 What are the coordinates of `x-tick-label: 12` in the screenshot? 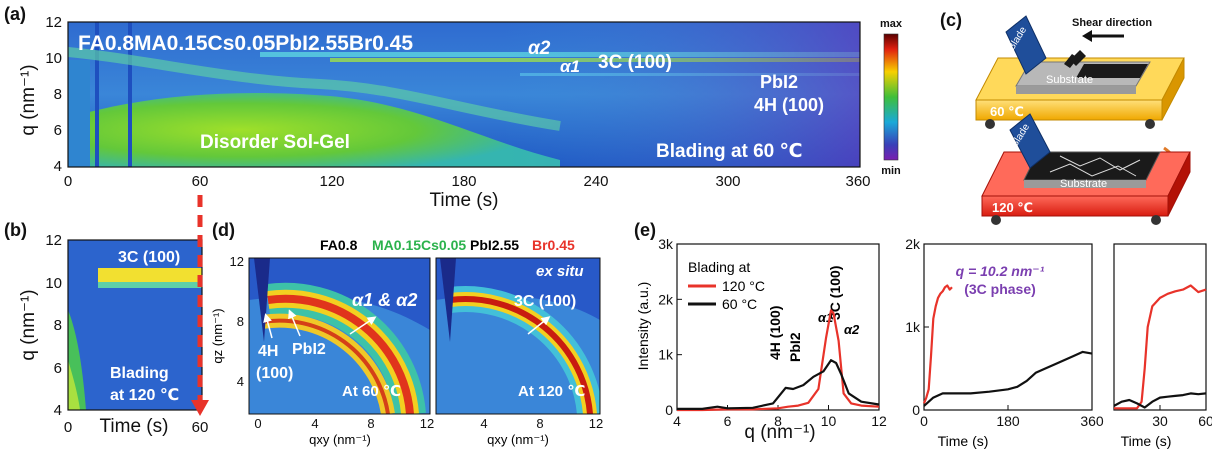 It's located at (879, 421).